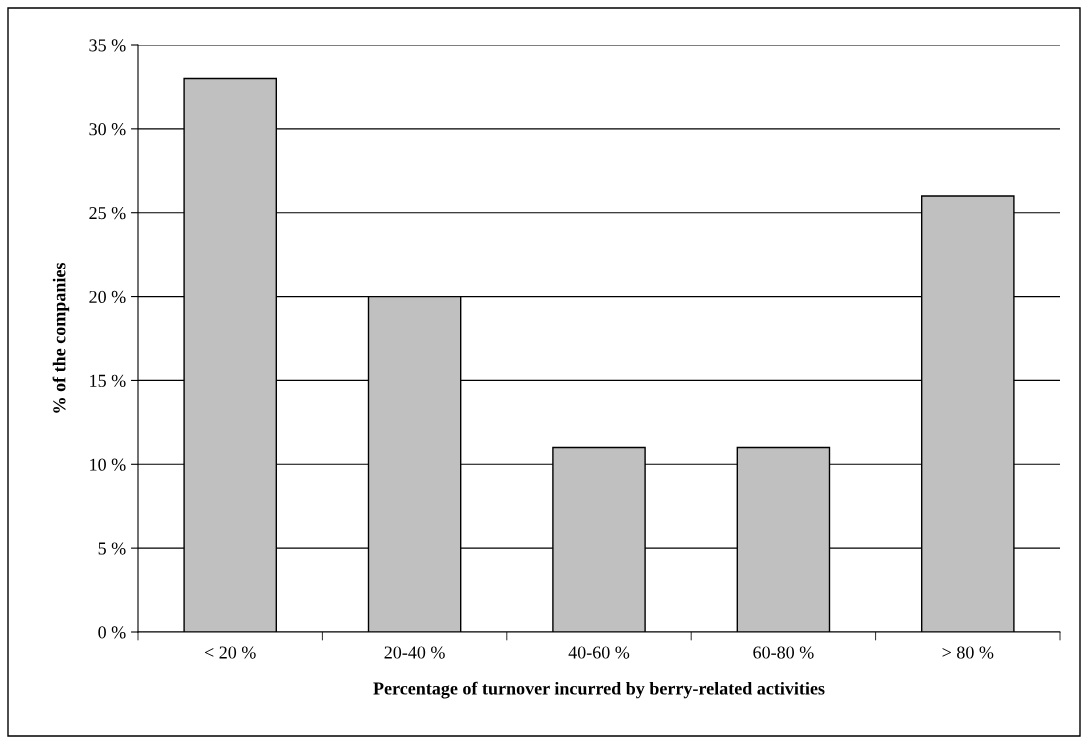 The width and height of the screenshot is (1088, 744). What do you see at coordinates (783, 652) in the screenshot?
I see `x-tick-label: 60-80 %` at bounding box center [783, 652].